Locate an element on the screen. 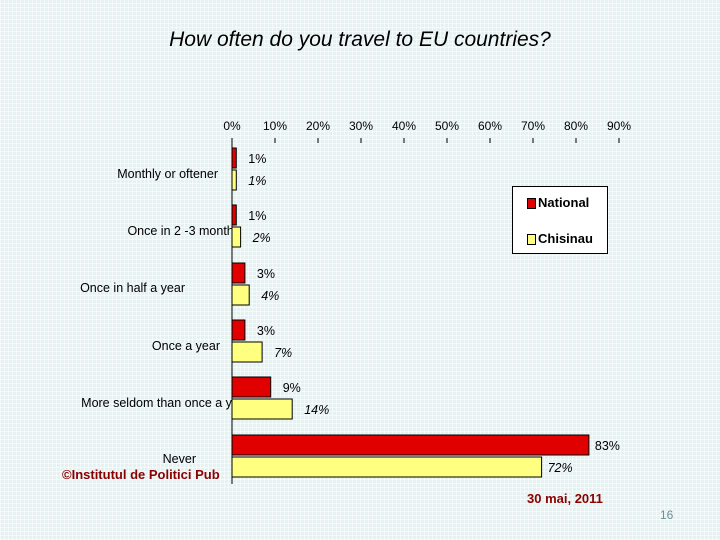  data-label-chisinau: 7% is located at coordinates (283, 353).